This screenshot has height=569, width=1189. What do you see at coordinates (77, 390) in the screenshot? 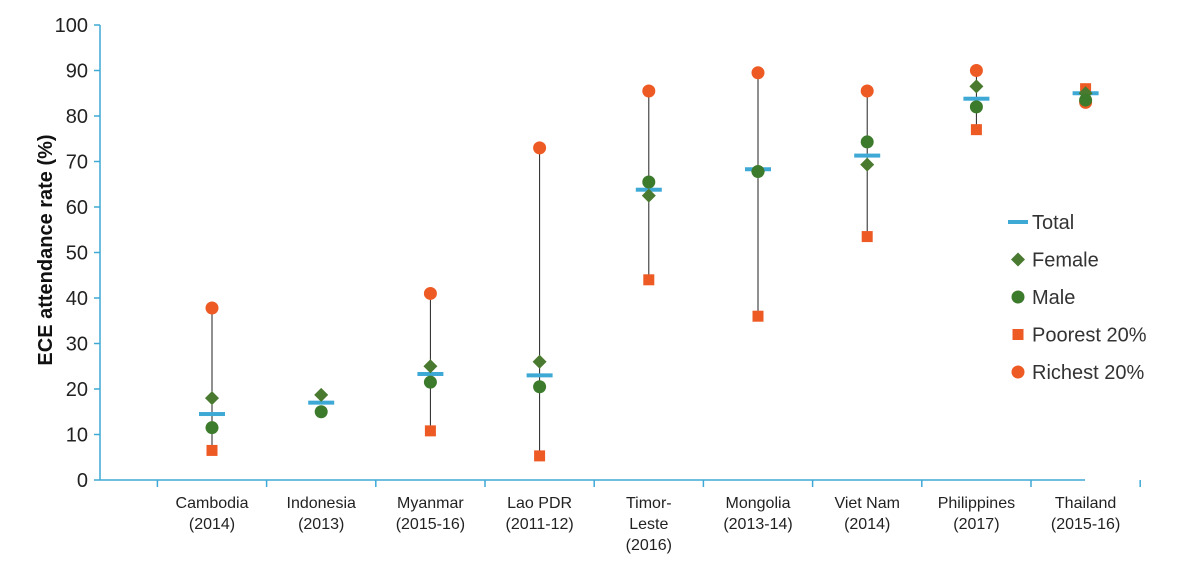
I see `y-tick-label: 20` at bounding box center [77, 390].